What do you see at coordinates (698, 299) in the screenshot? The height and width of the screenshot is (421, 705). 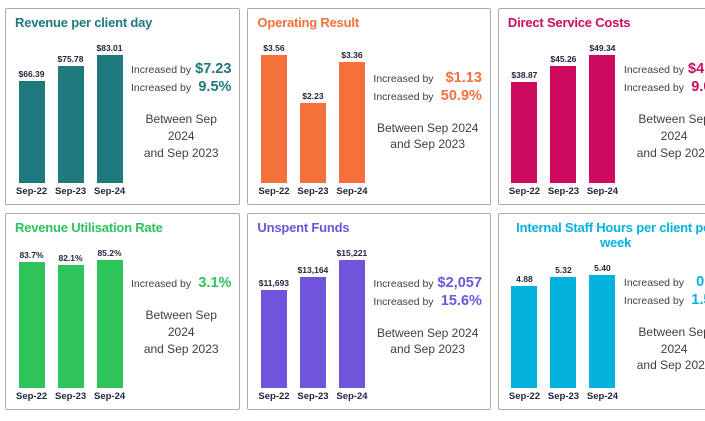 I see `increase-value: 1.5%` at bounding box center [698, 299].